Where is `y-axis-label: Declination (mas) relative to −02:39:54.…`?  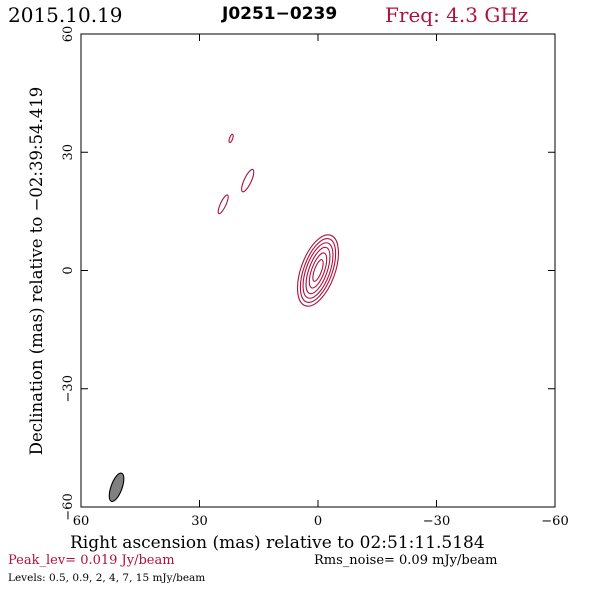
y-axis-label: Declination (mas) relative to −02:39:54.… is located at coordinates (36, 271).